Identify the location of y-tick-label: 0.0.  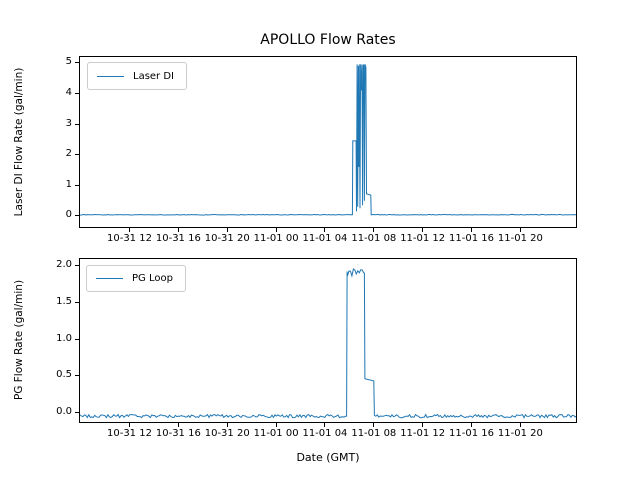
(64, 411).